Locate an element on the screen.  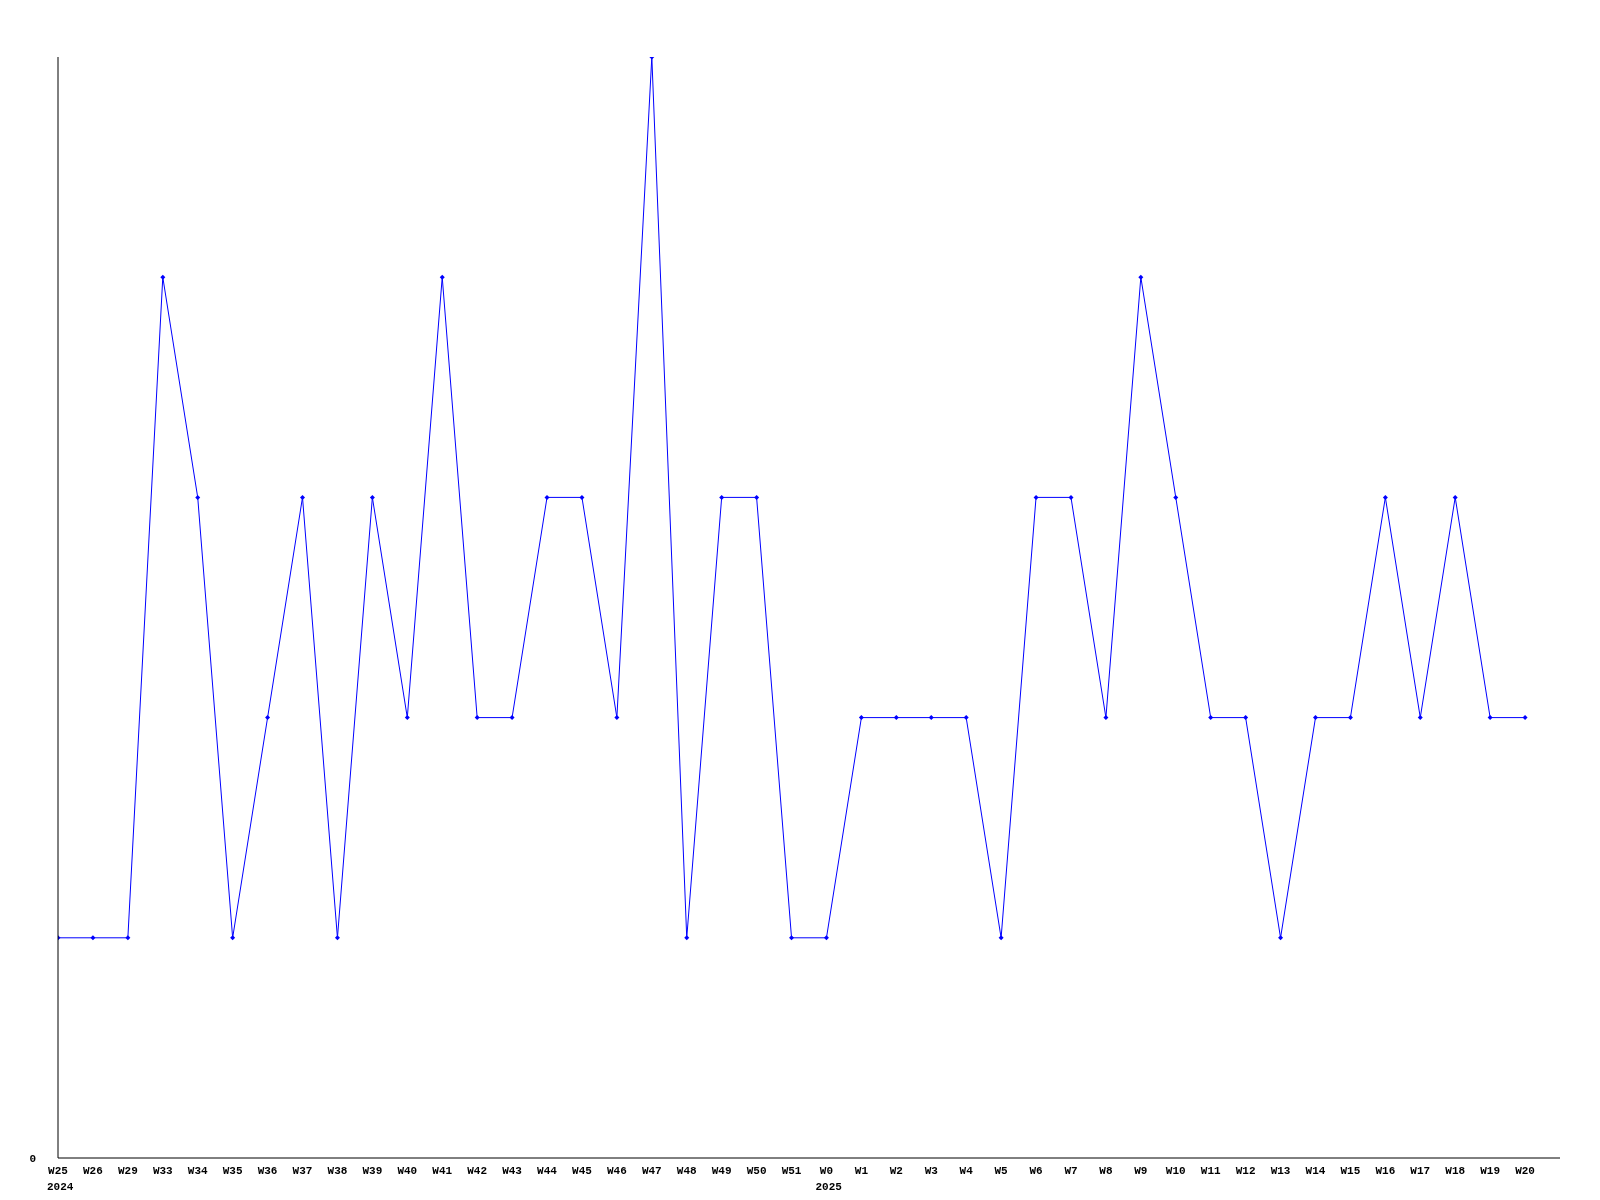
x-tick-label: W3 is located at coordinates (931, 1170).